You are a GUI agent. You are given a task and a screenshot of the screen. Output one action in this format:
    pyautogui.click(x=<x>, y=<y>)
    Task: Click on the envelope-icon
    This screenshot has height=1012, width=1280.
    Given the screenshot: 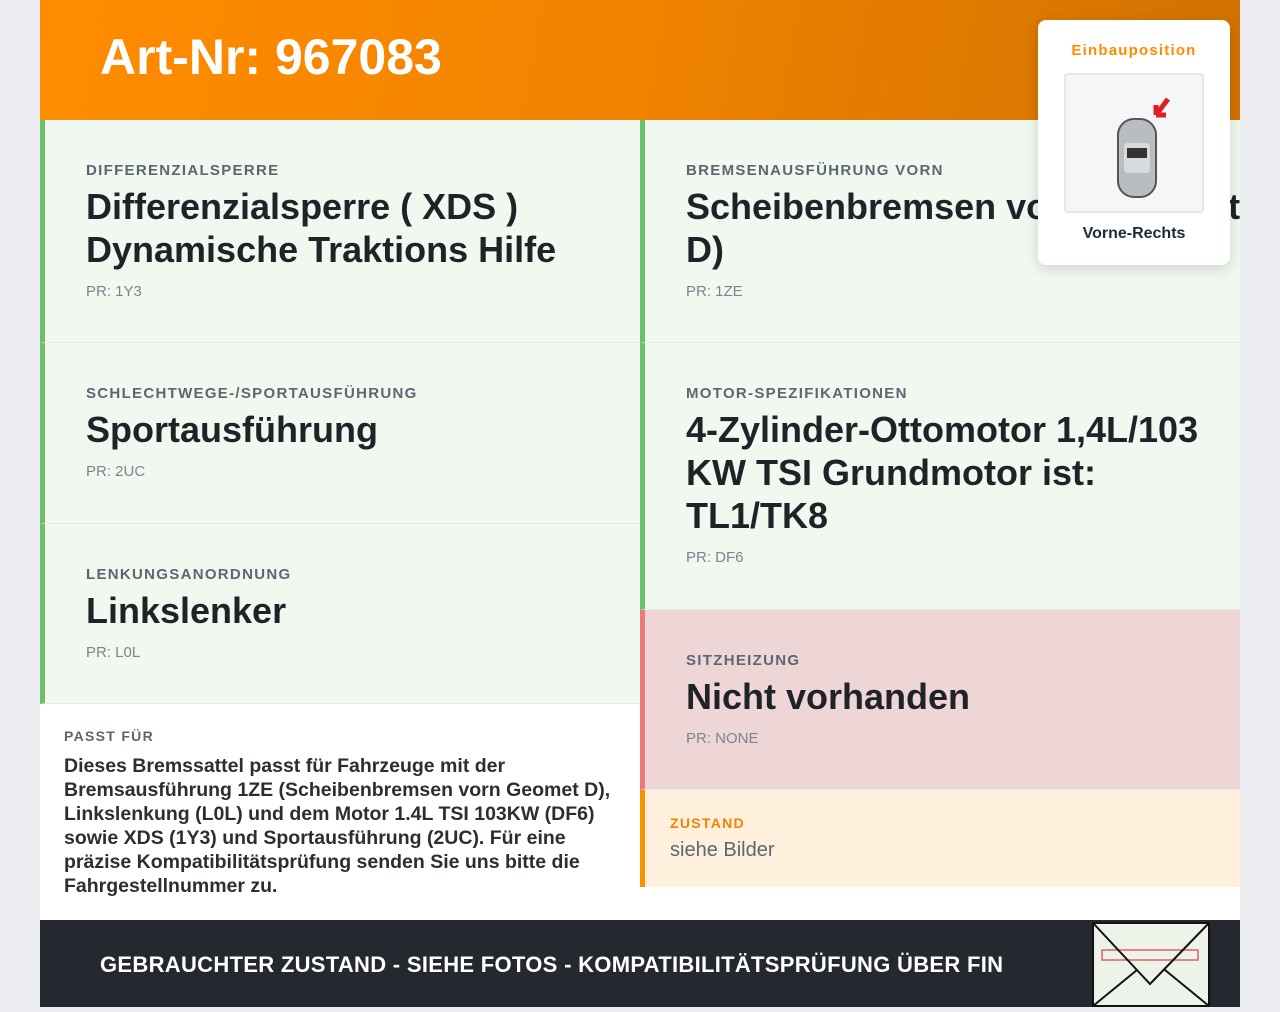 What is the action you would take?
    pyautogui.click(x=1151, y=964)
    